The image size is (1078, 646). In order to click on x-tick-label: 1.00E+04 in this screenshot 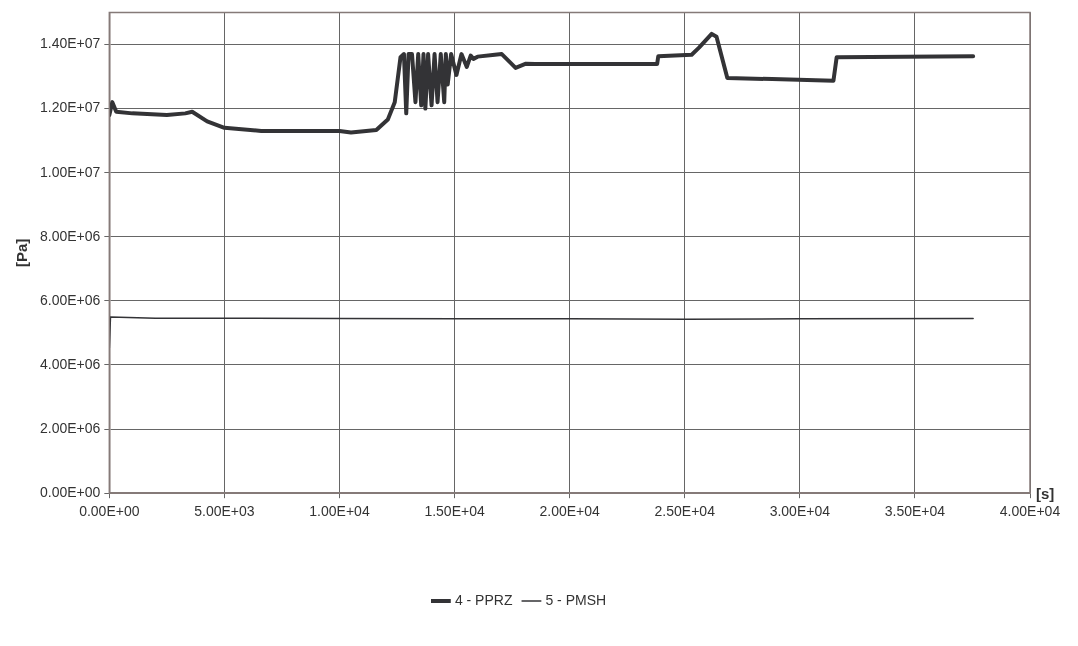, I will do `click(339, 511)`.